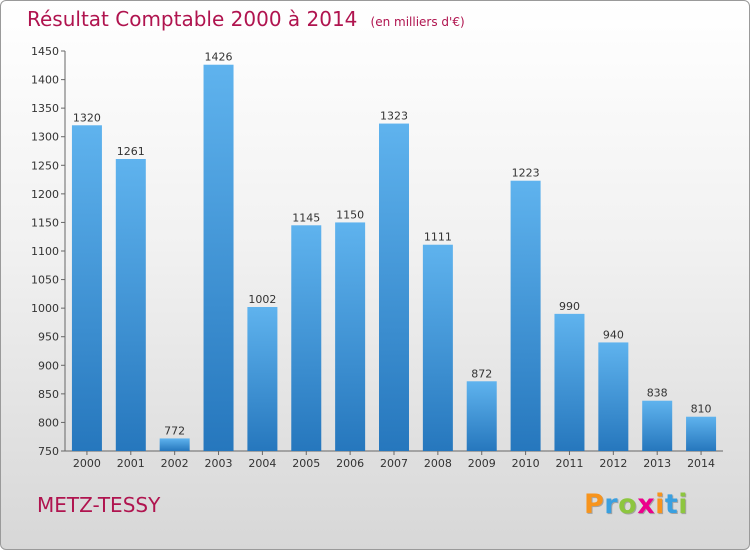 The image size is (750, 550). I want to click on y-tick-label: 1250, so click(45, 165).